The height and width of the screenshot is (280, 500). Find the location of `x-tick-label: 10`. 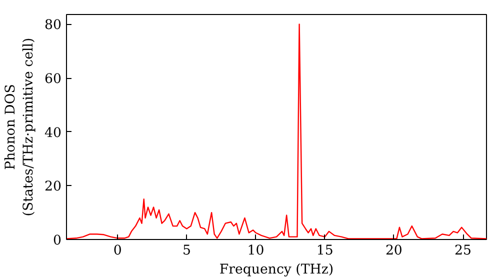

x-tick-label: 10 is located at coordinates (255, 251).